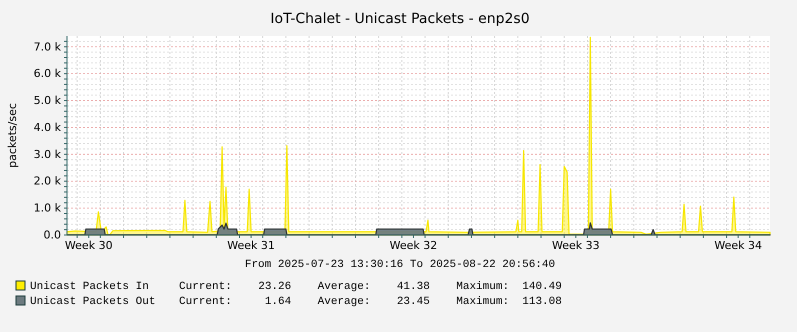 This screenshot has height=332, width=797. What do you see at coordinates (48, 101) in the screenshot?
I see `y-tick-label: 5.0 k` at bounding box center [48, 101].